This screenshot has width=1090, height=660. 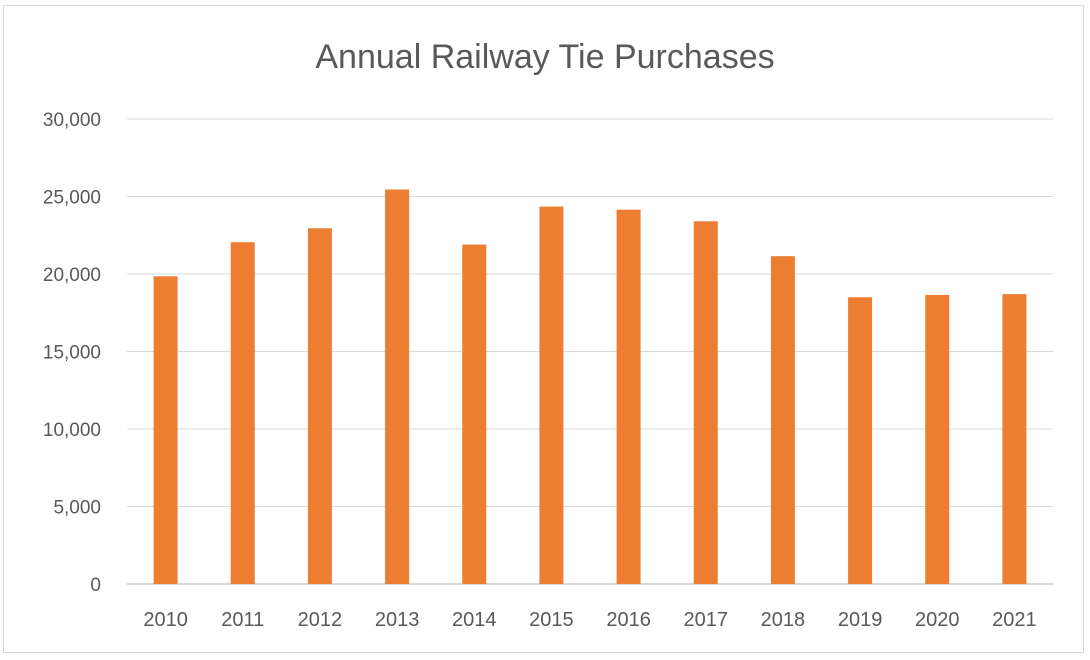 I want to click on y-tick-label: 0, so click(x=95, y=585).